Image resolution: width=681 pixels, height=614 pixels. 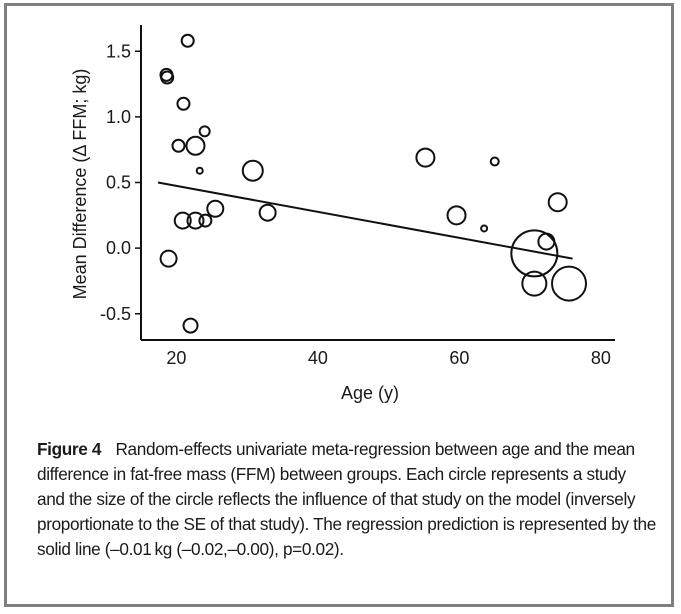 I want to click on y-tick-label: 1.0, so click(x=118, y=117).